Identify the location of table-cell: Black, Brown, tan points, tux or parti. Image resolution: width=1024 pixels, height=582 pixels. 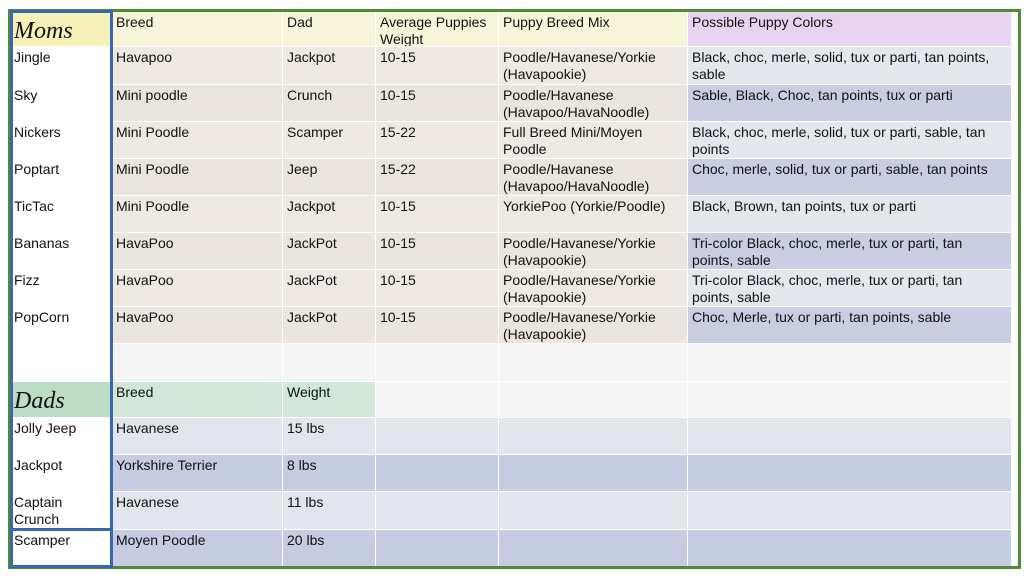
(850, 214).